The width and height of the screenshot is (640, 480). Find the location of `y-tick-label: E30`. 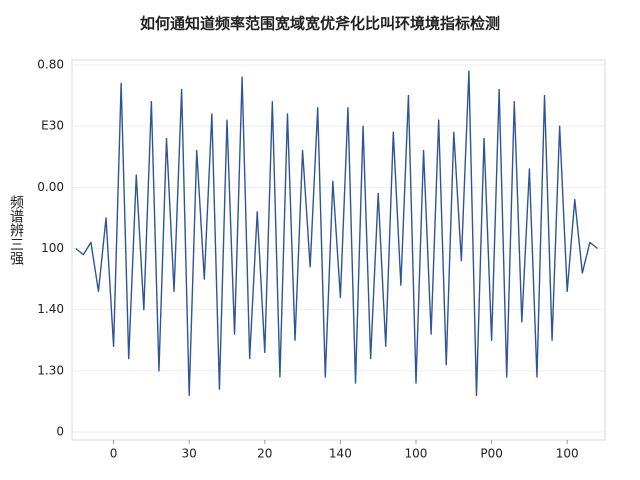

y-tick-label: E30 is located at coordinates (52, 126).